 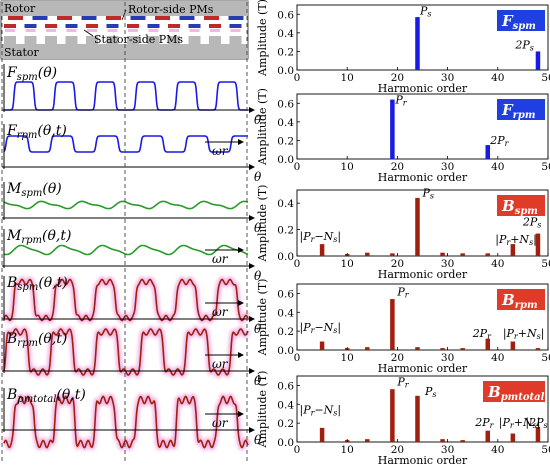 What do you see at coordinates (428, 194) in the screenshot?
I see `harmonic-annotation: Ps` at bounding box center [428, 194].